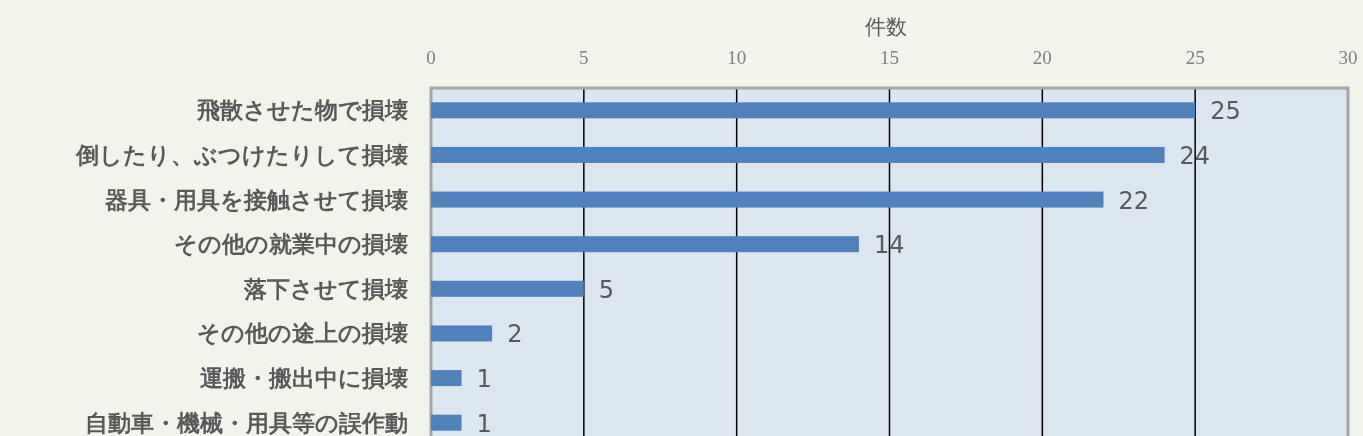 This screenshot has width=1363, height=436. I want to click on data-label: 25, so click(1225, 111).